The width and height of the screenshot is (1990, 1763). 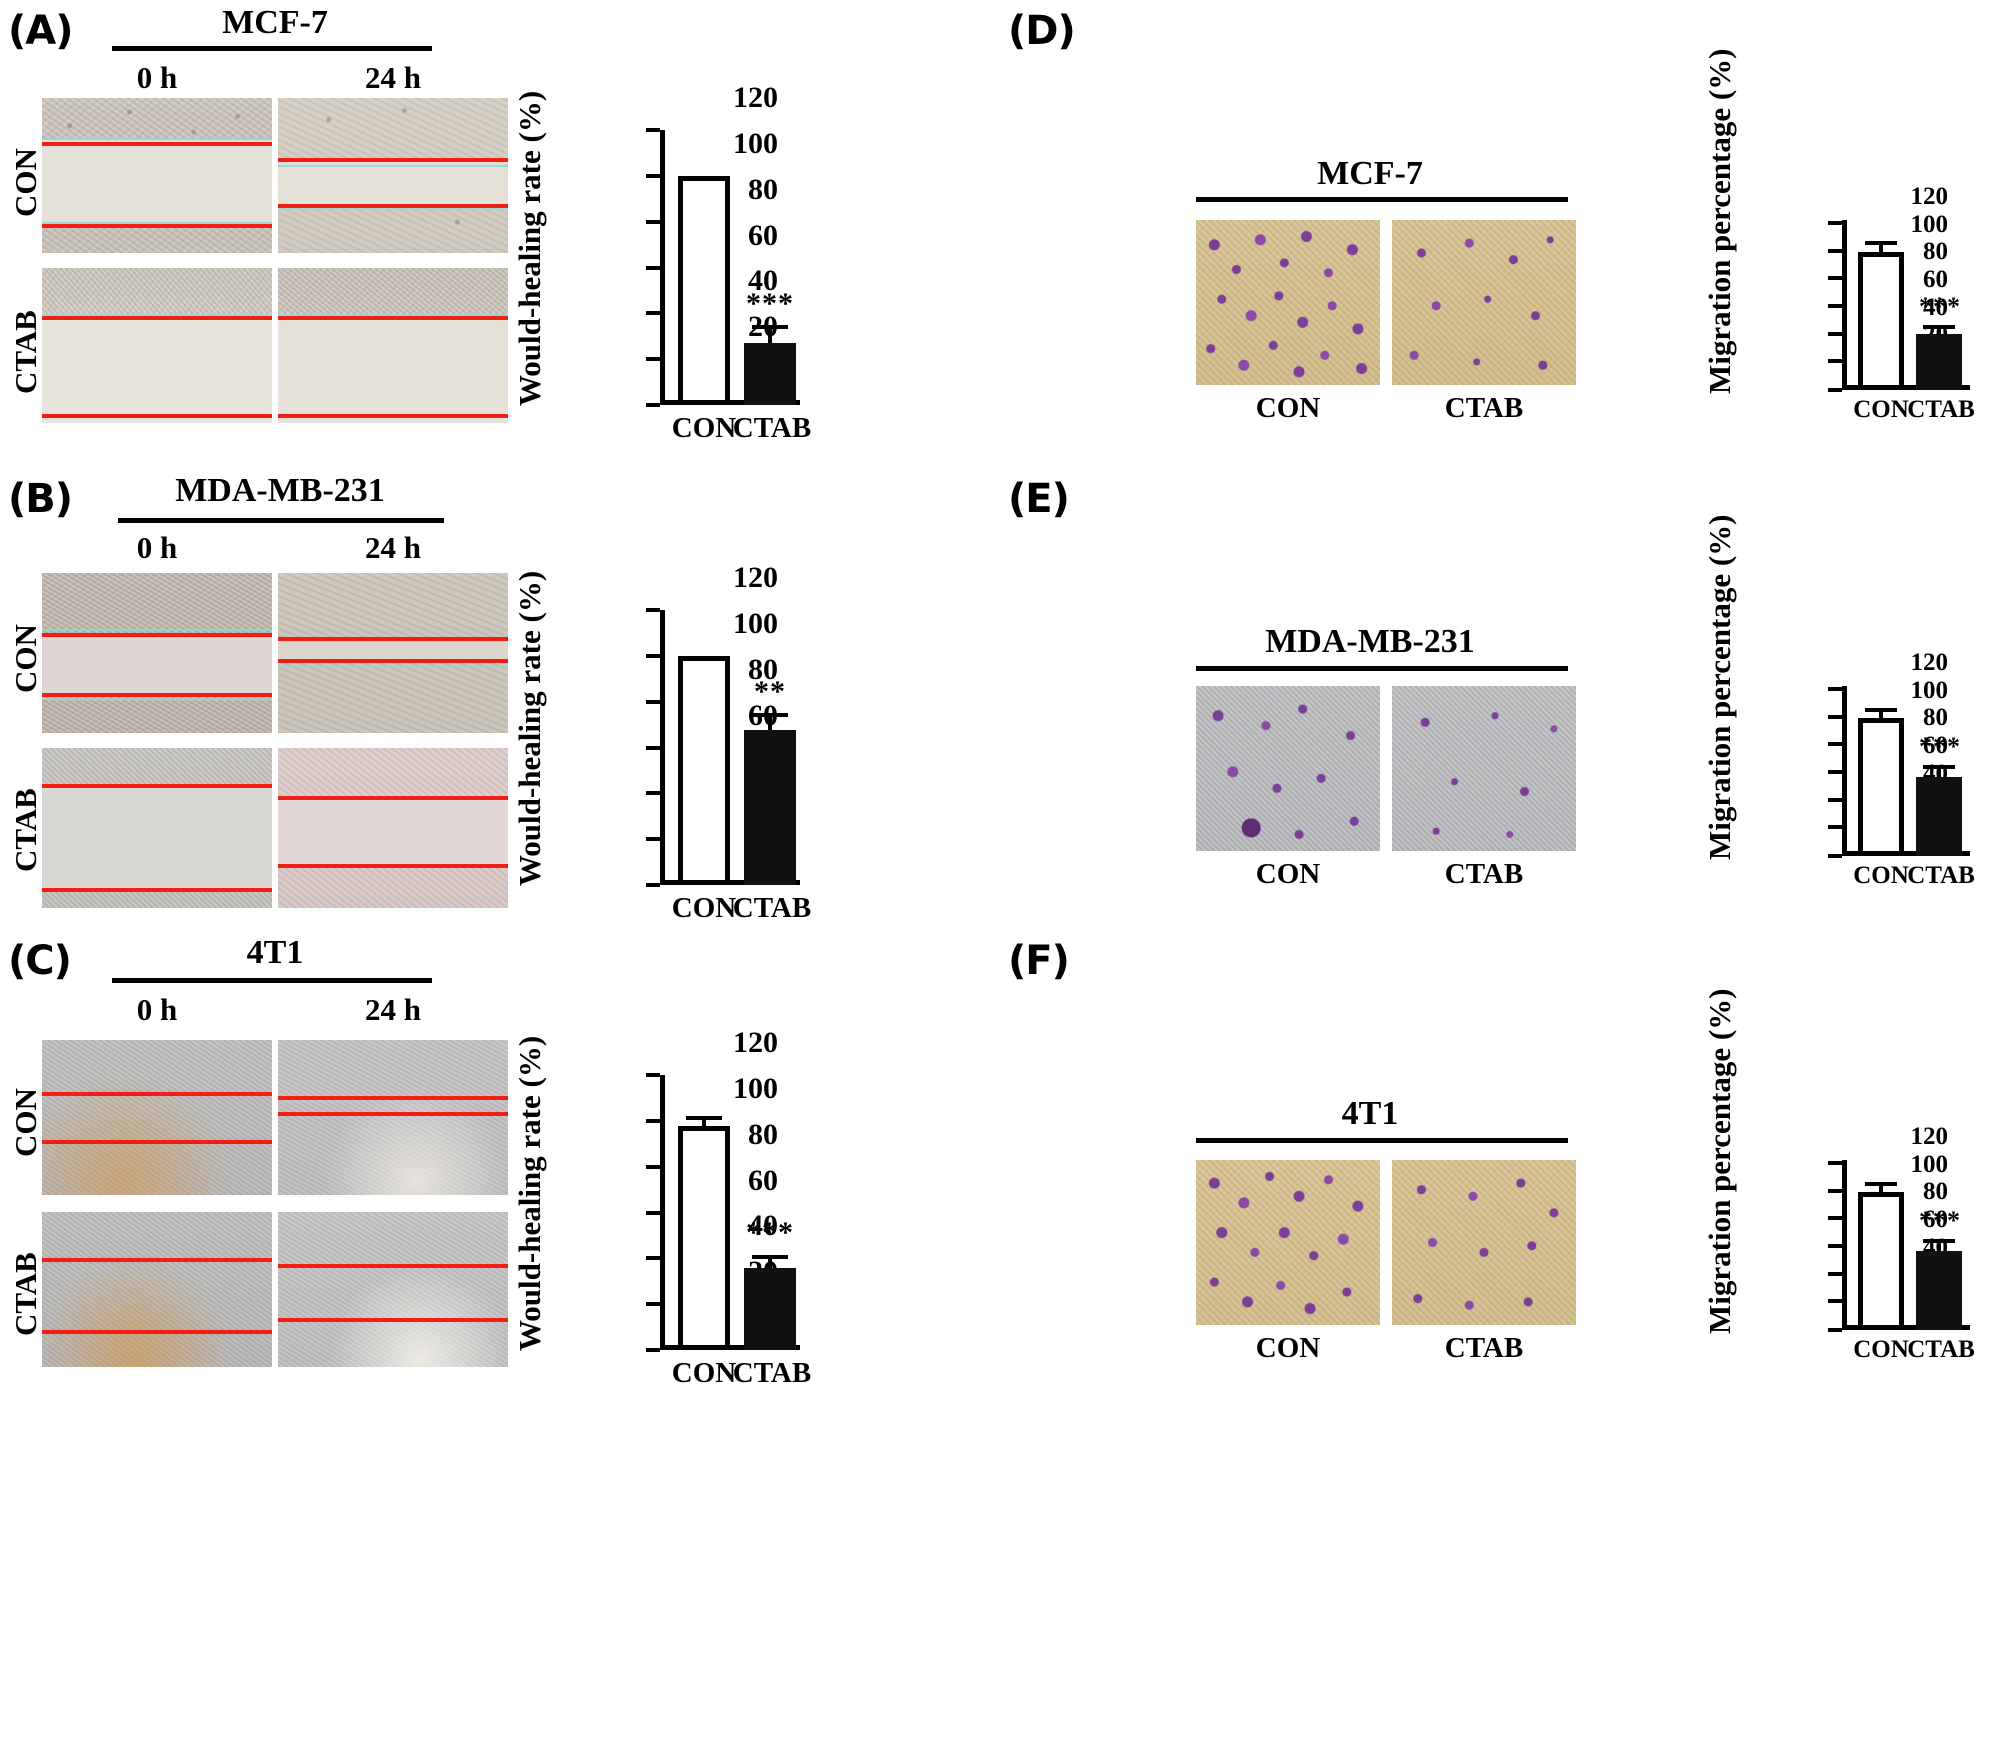 What do you see at coordinates (763, 235) in the screenshot?
I see `chart-a-tick-60: 60` at bounding box center [763, 235].